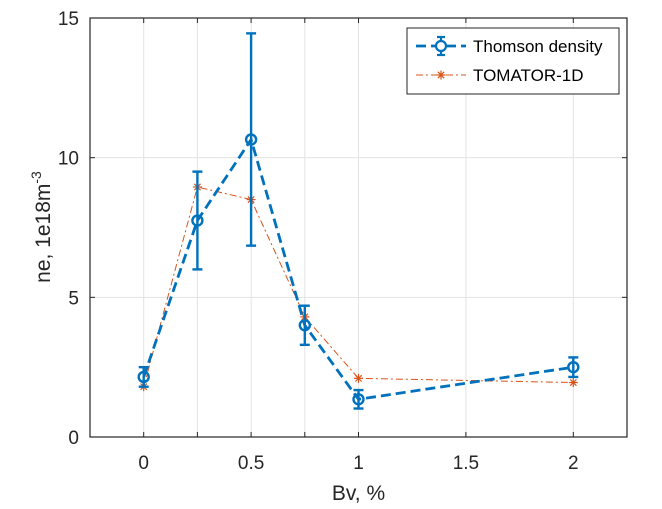 The width and height of the screenshot is (662, 509). I want to click on y-tick-label: 5, so click(73, 298).